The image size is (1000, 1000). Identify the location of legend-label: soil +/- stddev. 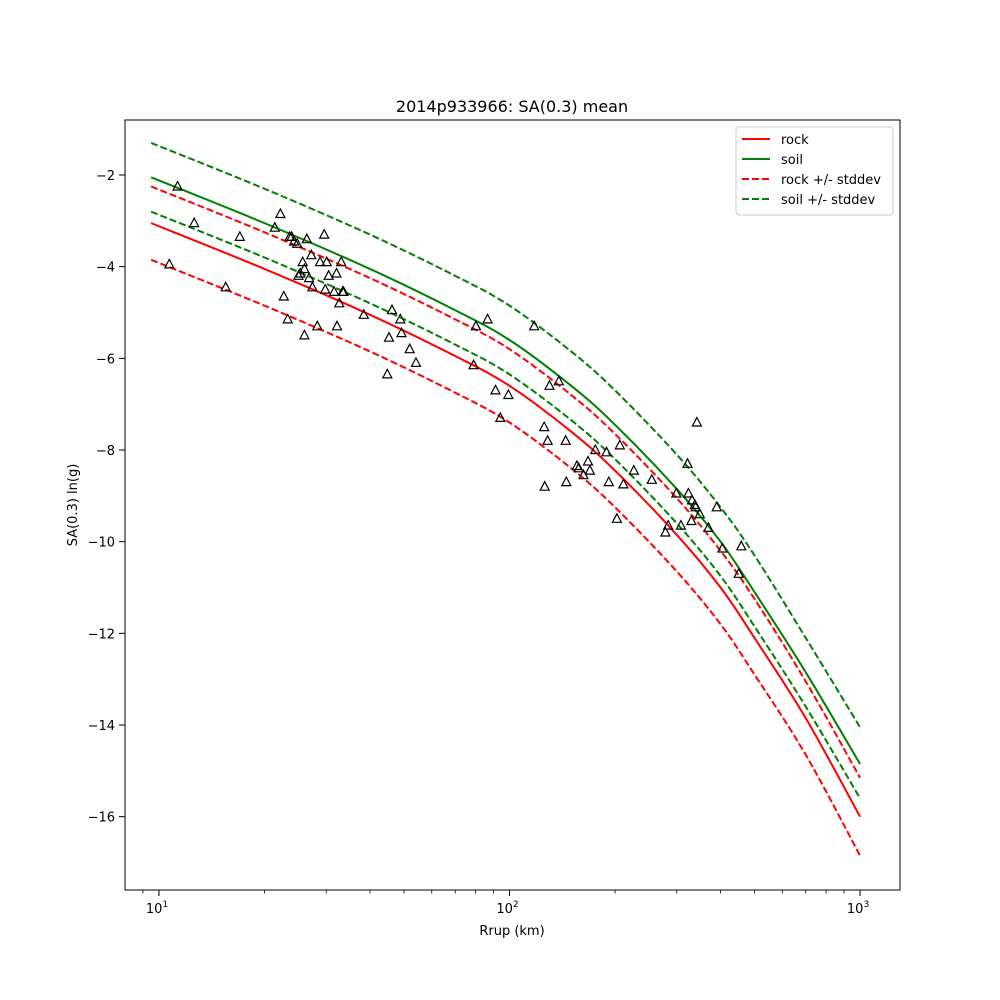
(828, 200).